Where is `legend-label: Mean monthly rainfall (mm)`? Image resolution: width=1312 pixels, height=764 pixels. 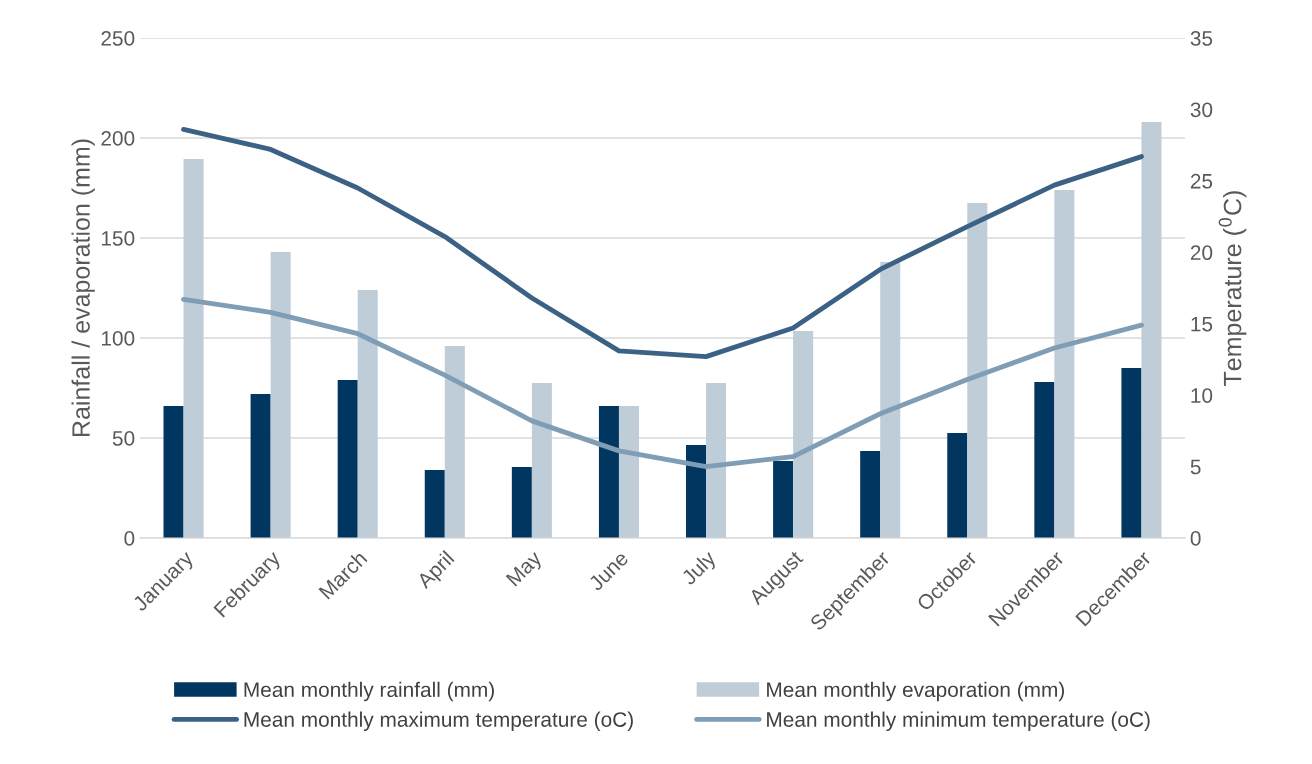 legend-label: Mean monthly rainfall (mm) is located at coordinates (369, 691).